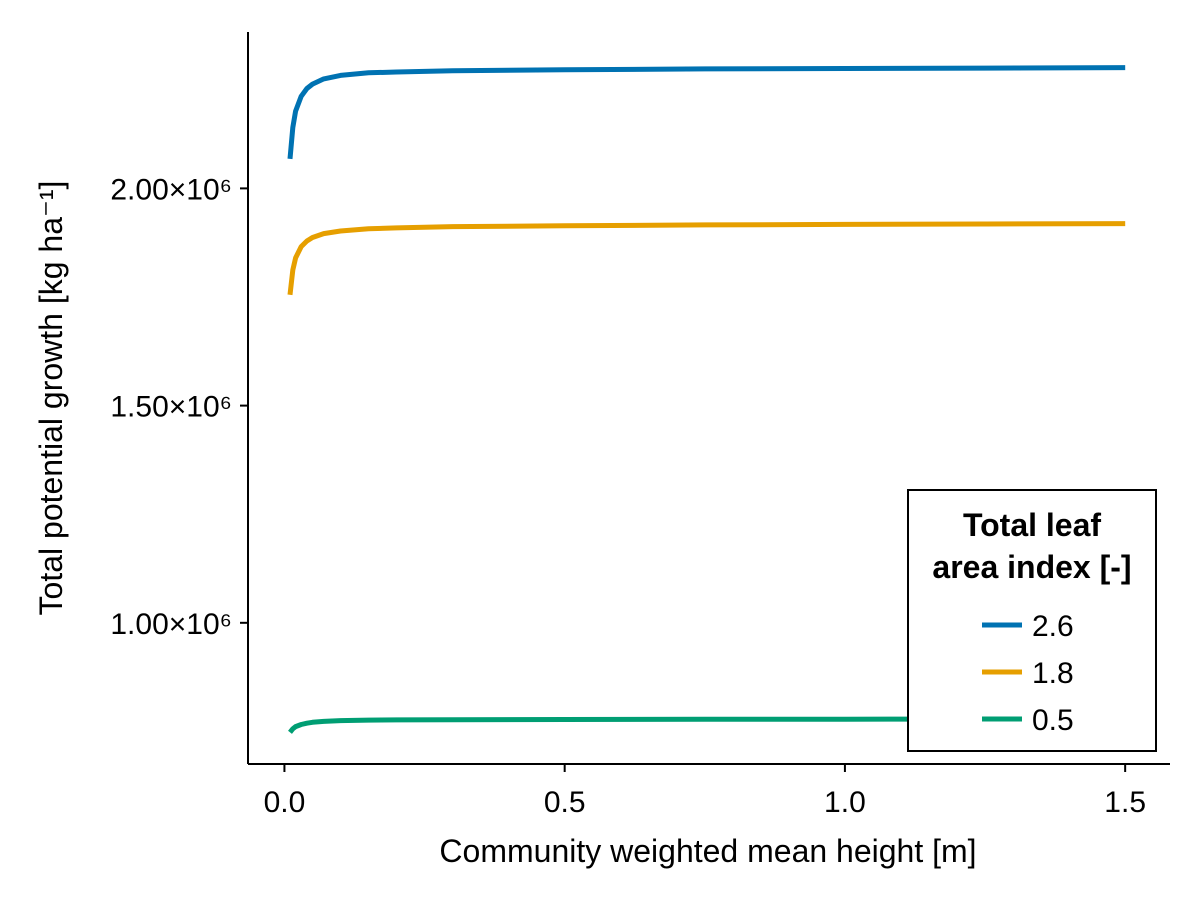 This screenshot has width=1200, height=900. Describe the element at coordinates (707, 851) in the screenshot. I see `x-axis-title: Community weighted mean height [m]` at that location.